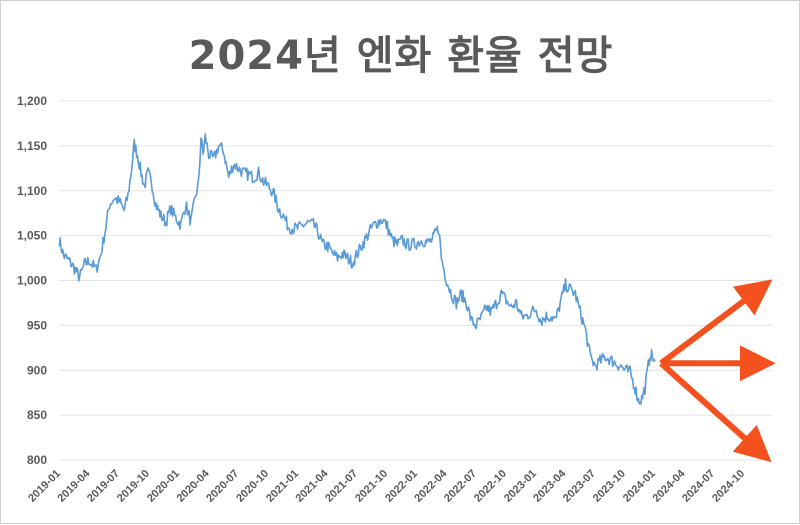 Image resolution: width=800 pixels, height=525 pixels. I want to click on x-tick-label: 2020-10, so click(252, 486).